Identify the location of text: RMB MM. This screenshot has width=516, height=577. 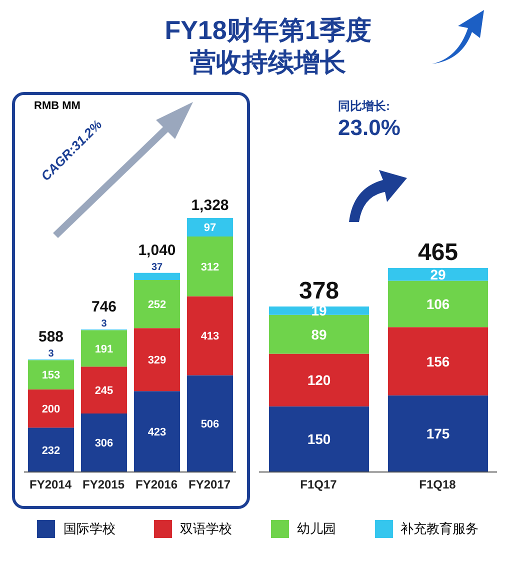
(57, 106).